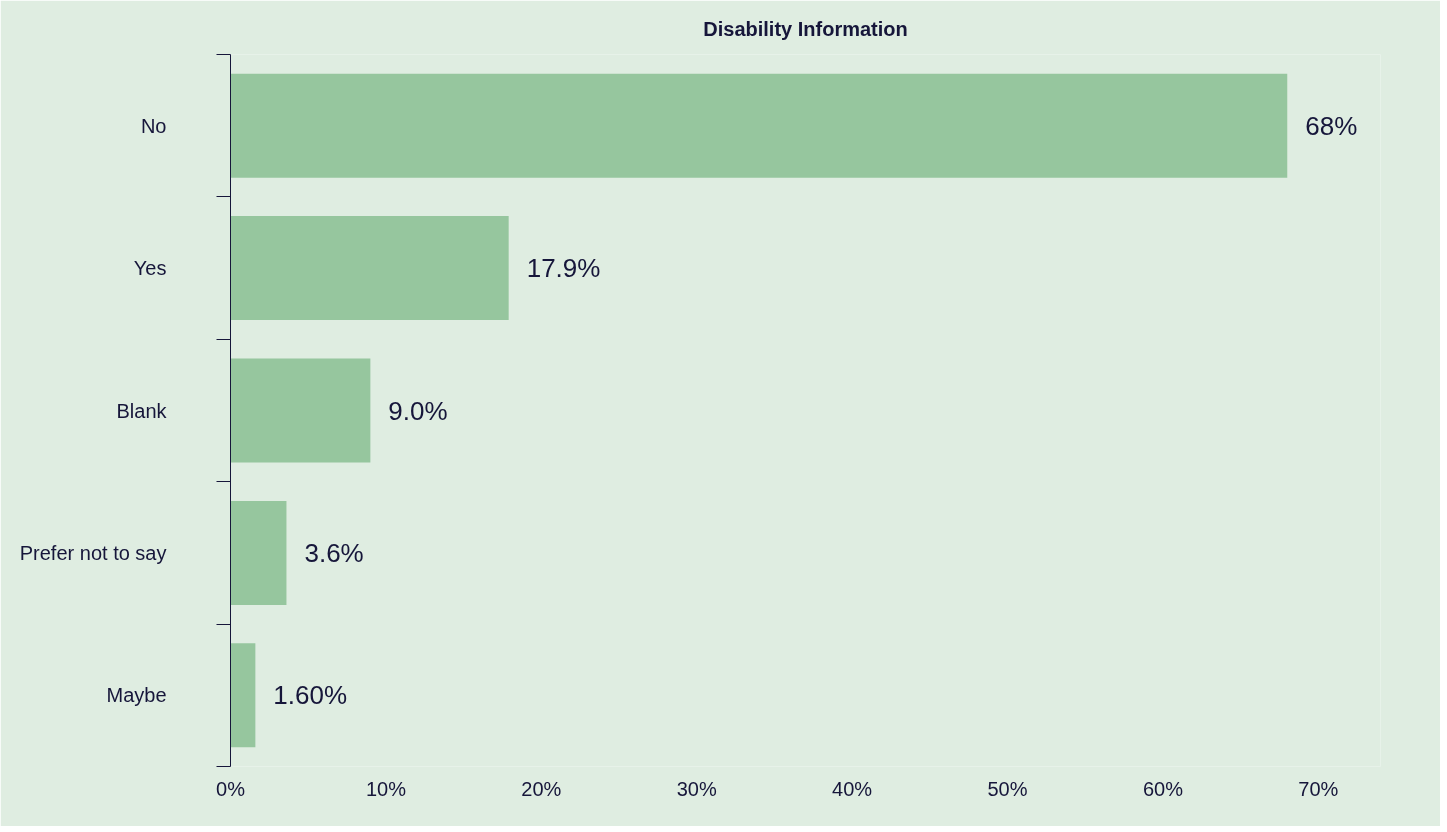  What do you see at coordinates (93, 552) in the screenshot?
I see `y-tick-label: Prefer not to say` at bounding box center [93, 552].